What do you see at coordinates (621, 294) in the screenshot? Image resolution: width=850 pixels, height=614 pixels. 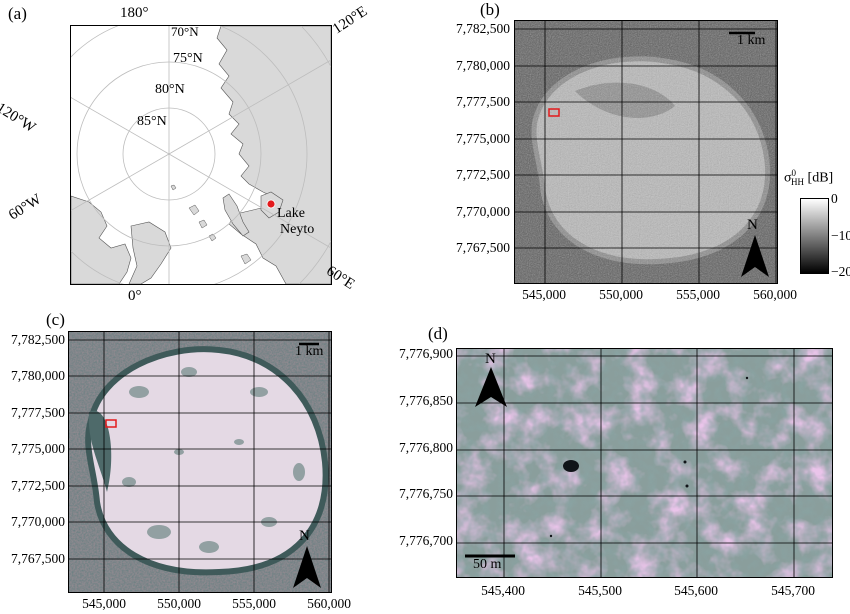 I see `b-xtick: 550,000` at bounding box center [621, 294].